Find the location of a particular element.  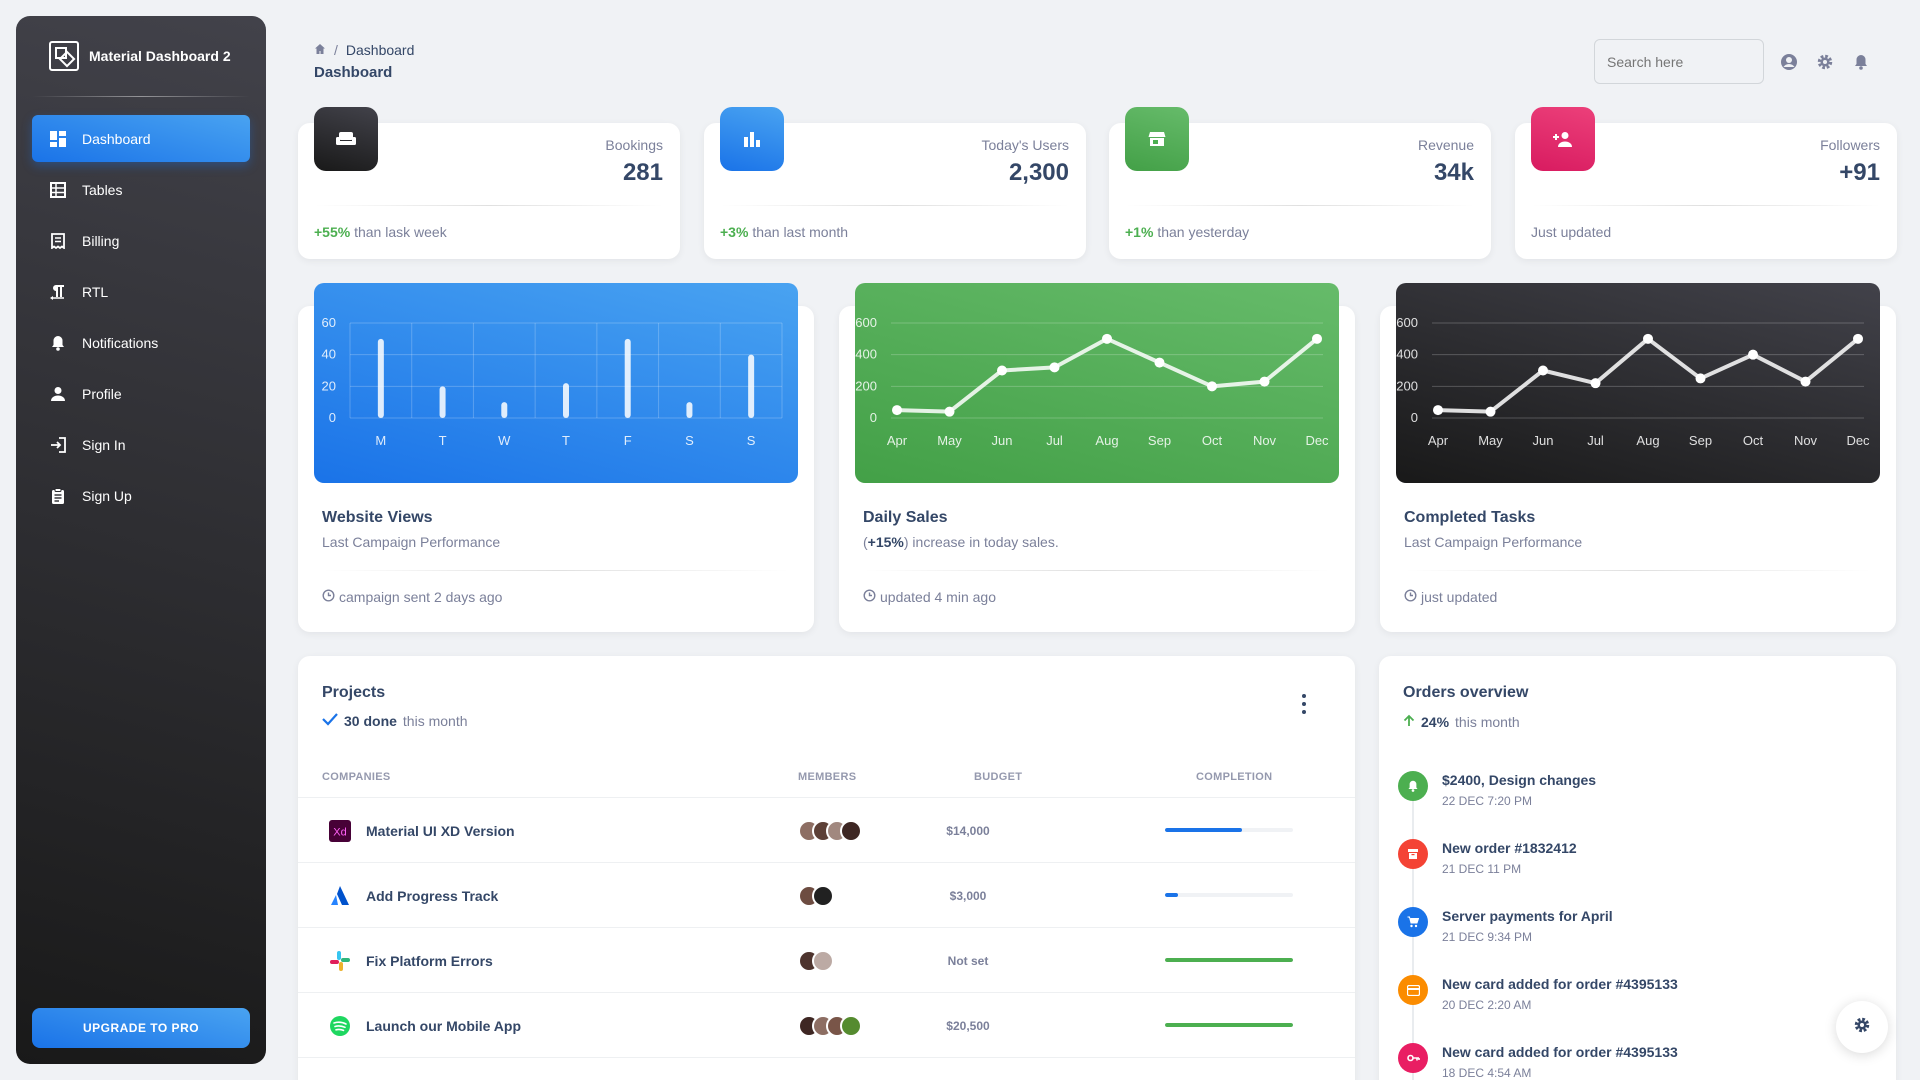

projects-title: Projects is located at coordinates (354, 692).